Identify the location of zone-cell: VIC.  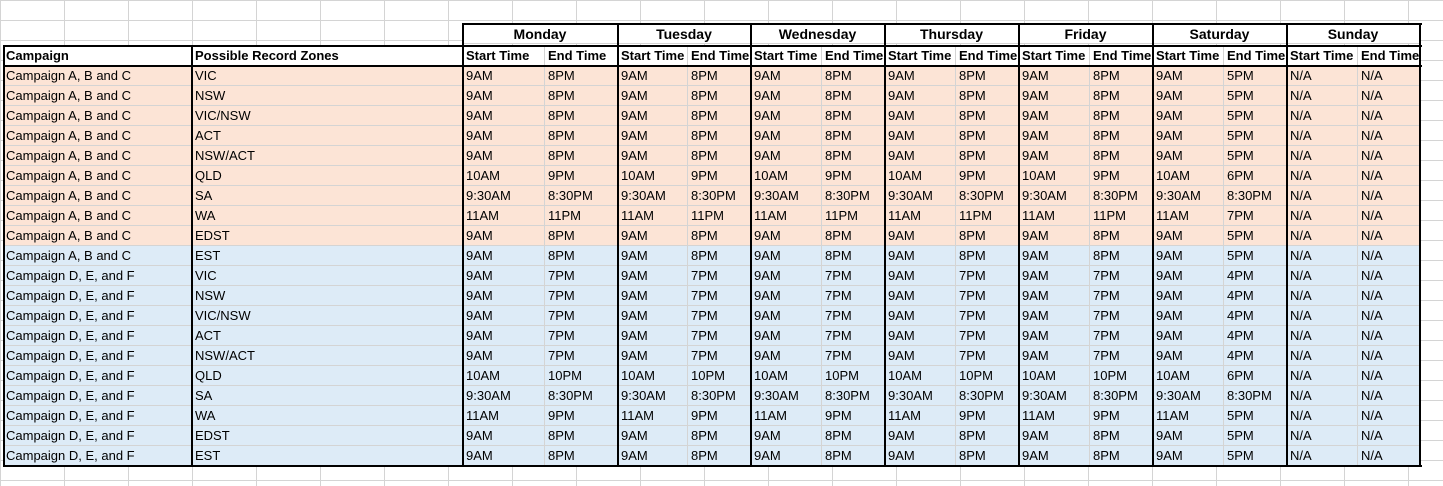
(327, 276).